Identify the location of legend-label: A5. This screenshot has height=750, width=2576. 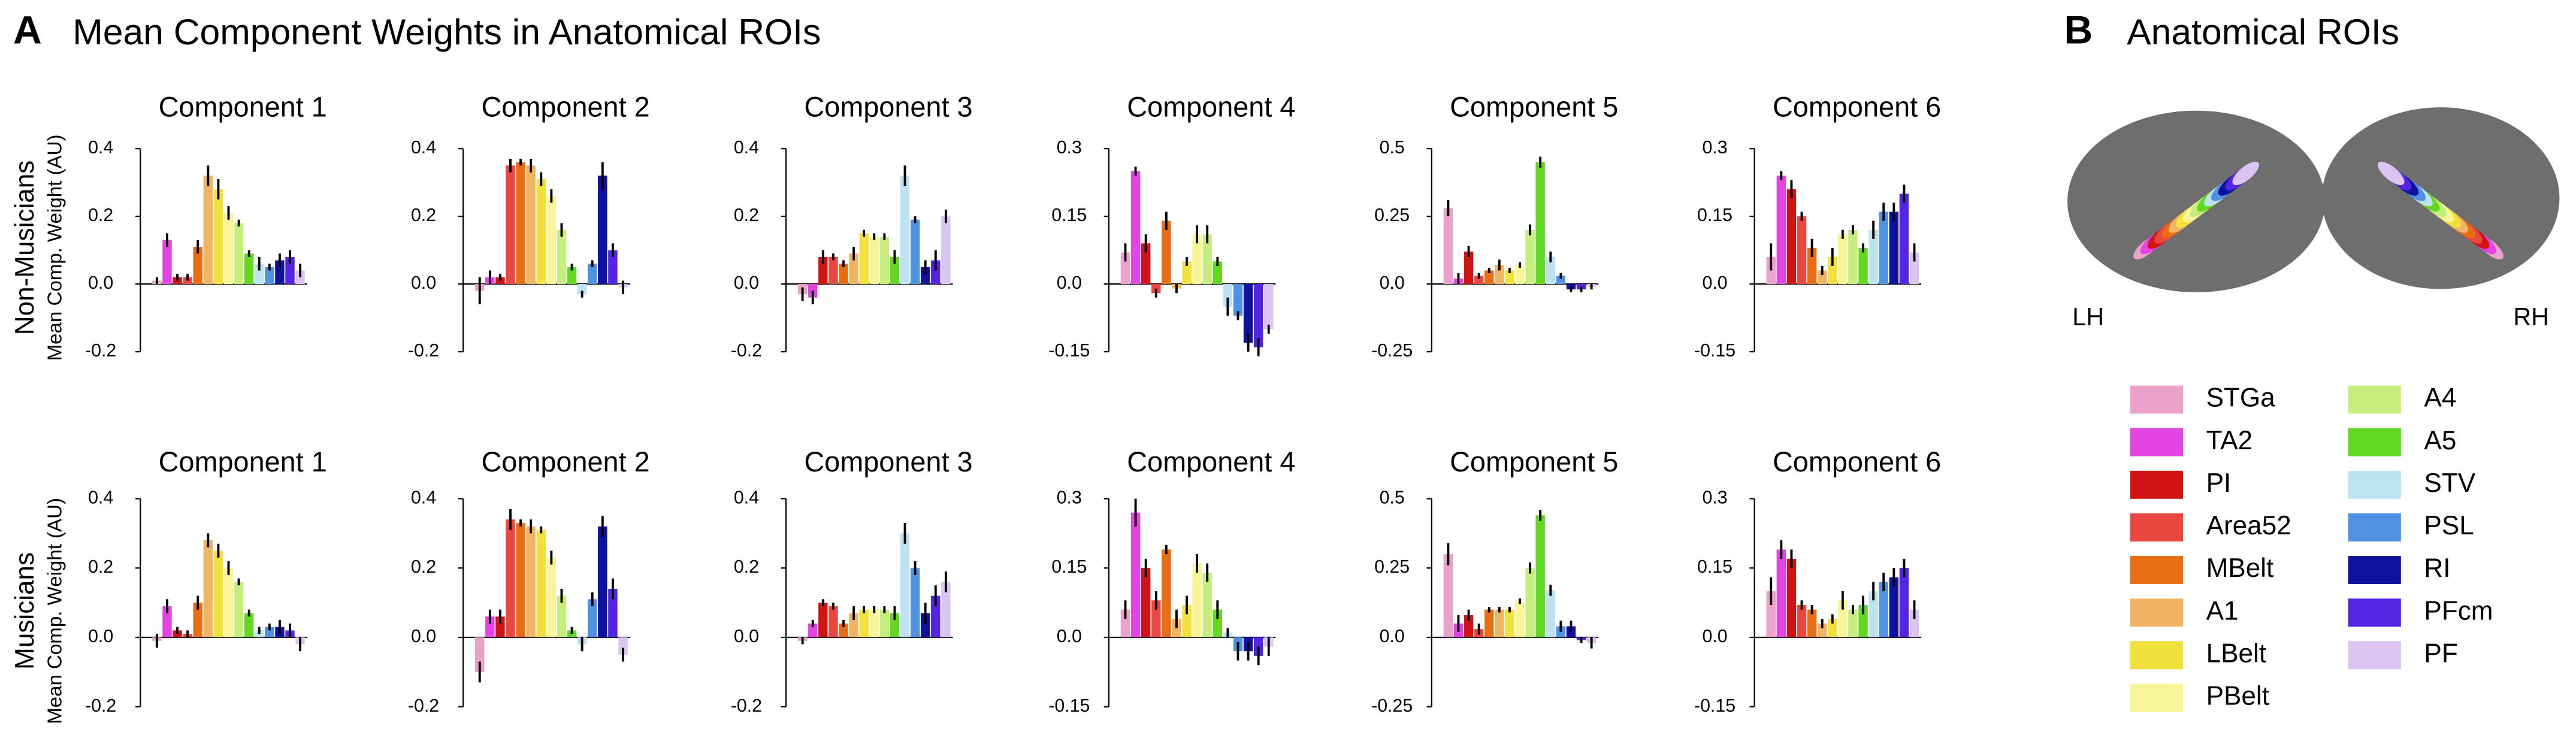
(2440, 440).